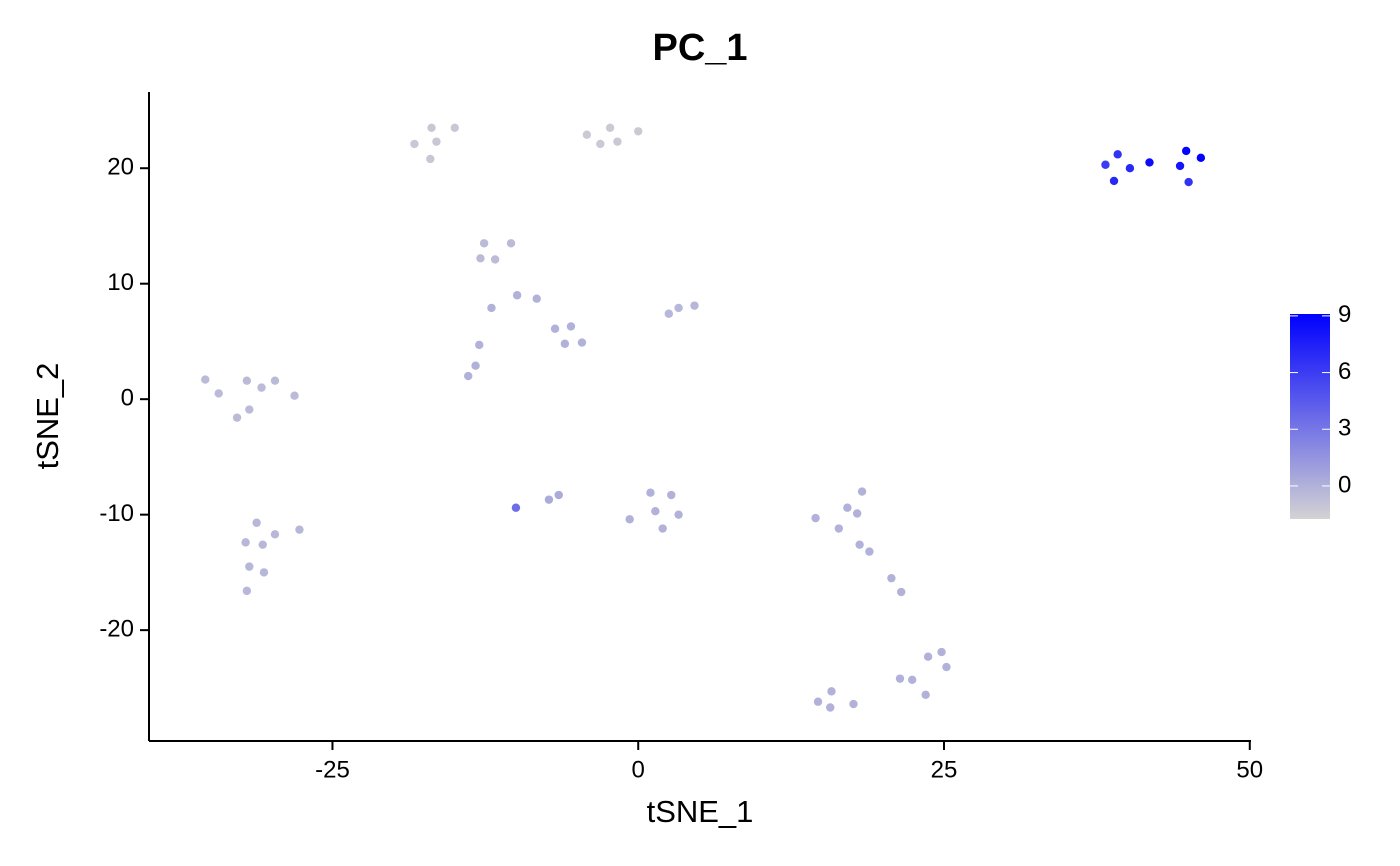 The width and height of the screenshot is (1400, 866). What do you see at coordinates (1249, 769) in the screenshot?
I see `x-tick-label: 50` at bounding box center [1249, 769].